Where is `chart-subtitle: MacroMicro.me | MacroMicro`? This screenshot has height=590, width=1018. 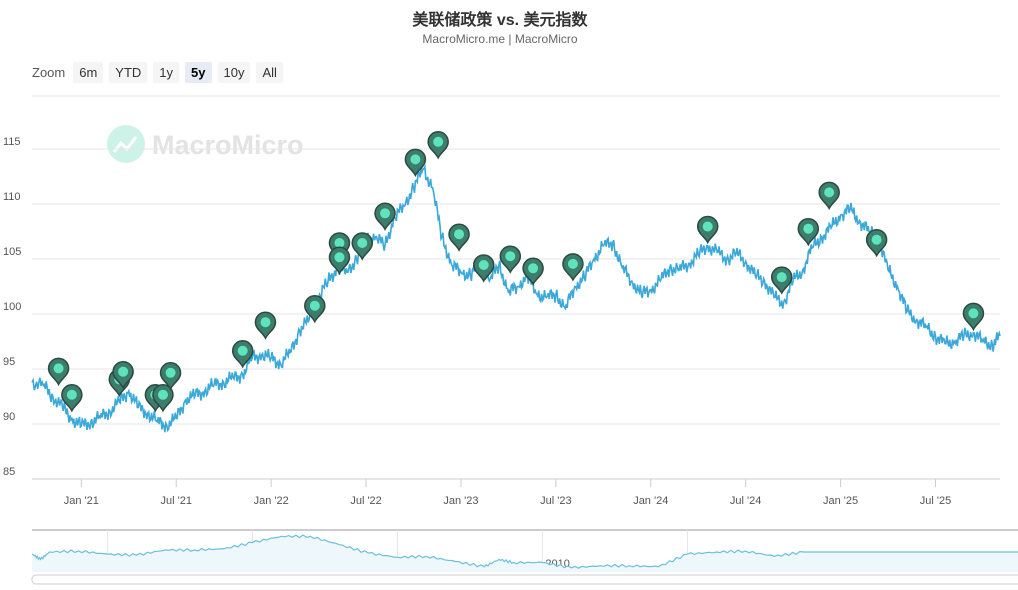
chart-subtitle: MacroMicro.me | MacroMicro is located at coordinates (500, 39).